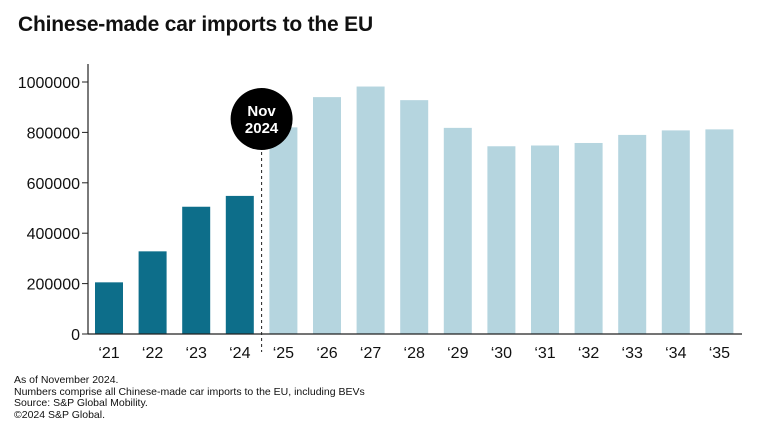 The height and width of the screenshot is (433, 768). Describe the element at coordinates (414, 217) in the screenshot. I see `bar-2028` at that location.